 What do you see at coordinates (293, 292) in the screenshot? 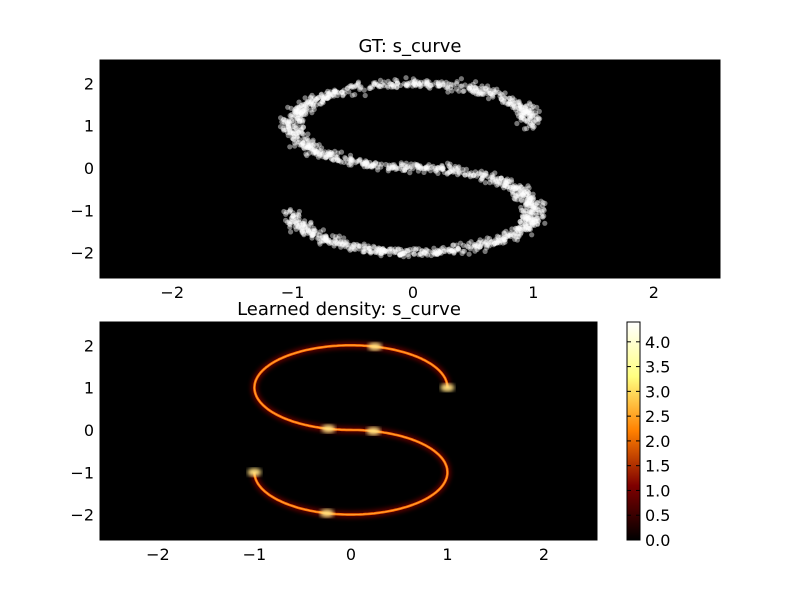
I see `gt-xtick-label: −1` at bounding box center [293, 292].